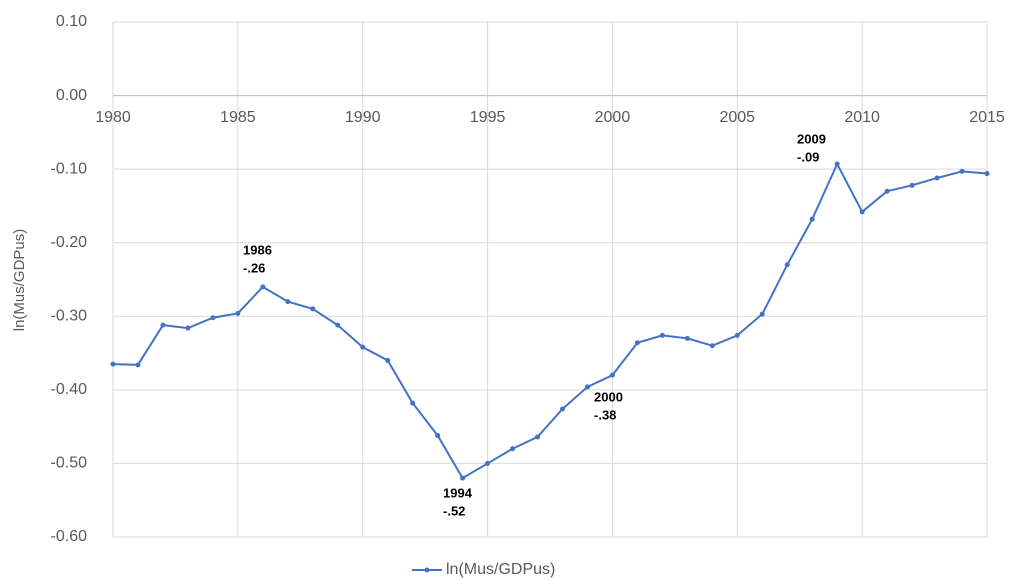 This screenshot has width=1011, height=580. I want to click on y-tick-label: 0.00, so click(71, 95).